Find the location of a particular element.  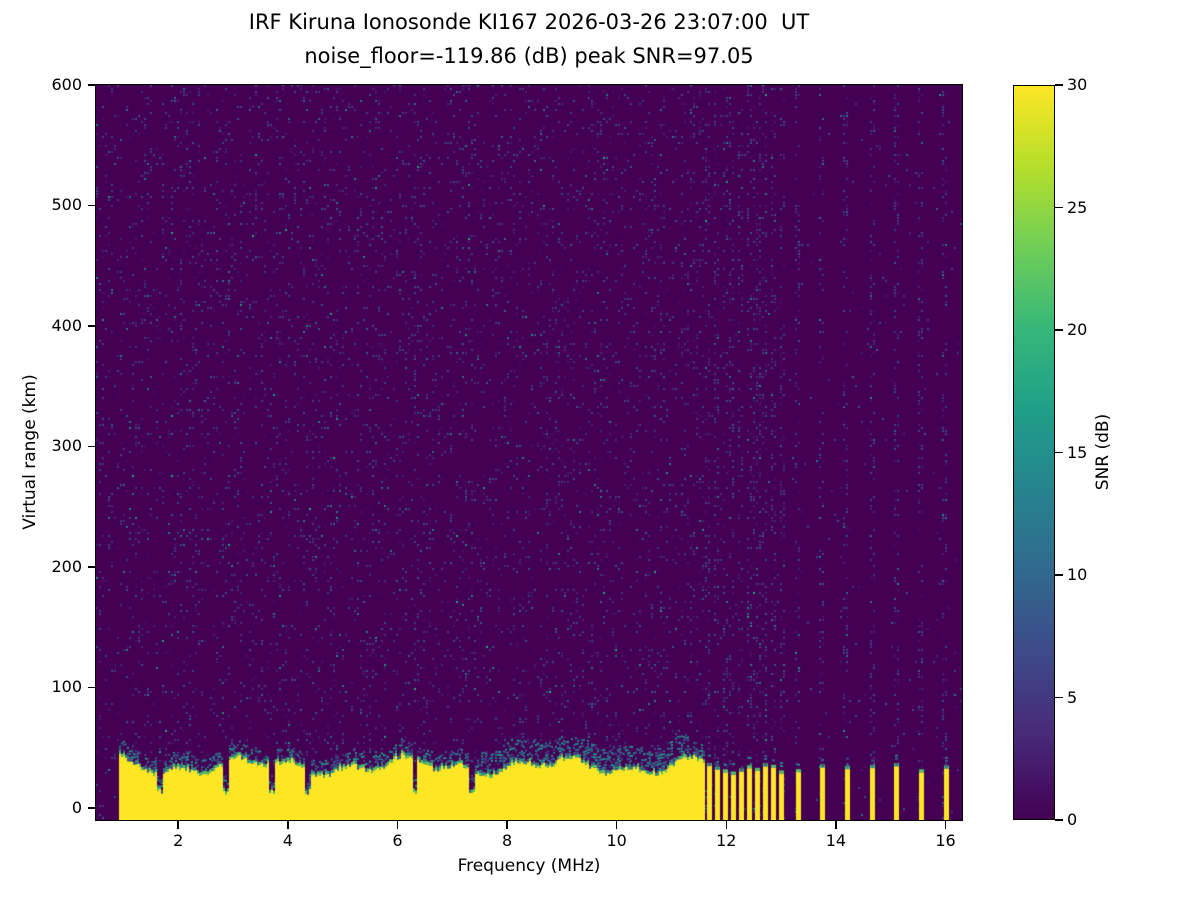

colorbar-tick-label: 5 is located at coordinates (1072, 697).